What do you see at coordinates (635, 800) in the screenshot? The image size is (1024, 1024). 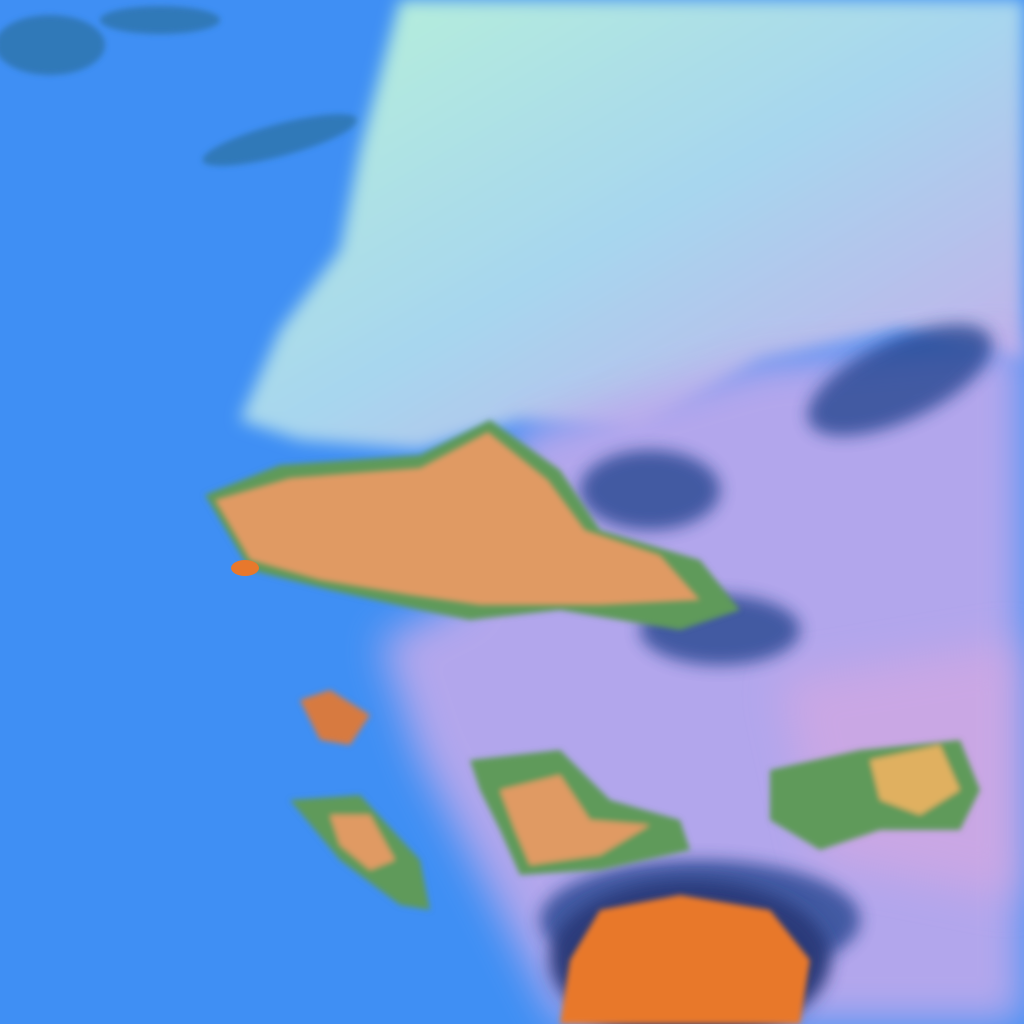 I see `warm-cloud-small` at bounding box center [635, 800].